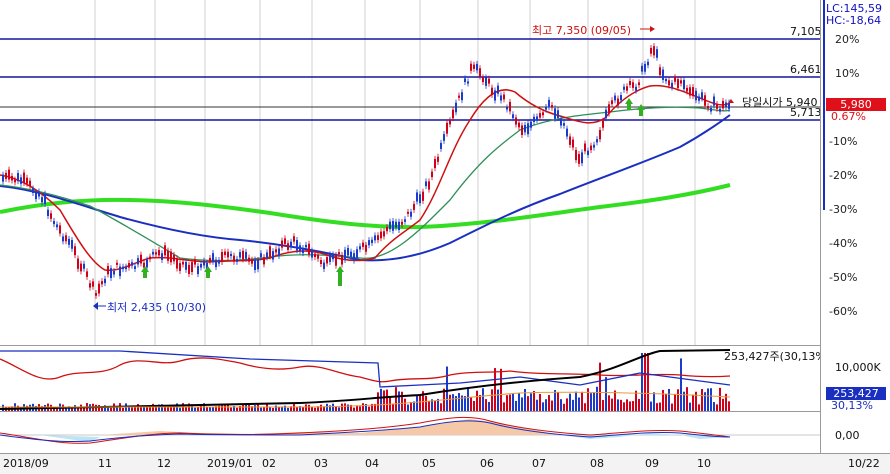 This screenshot has height=474, width=890. Describe the element at coordinates (847, 435) in the screenshot. I see `osc-tick-label: 0,00` at that location.